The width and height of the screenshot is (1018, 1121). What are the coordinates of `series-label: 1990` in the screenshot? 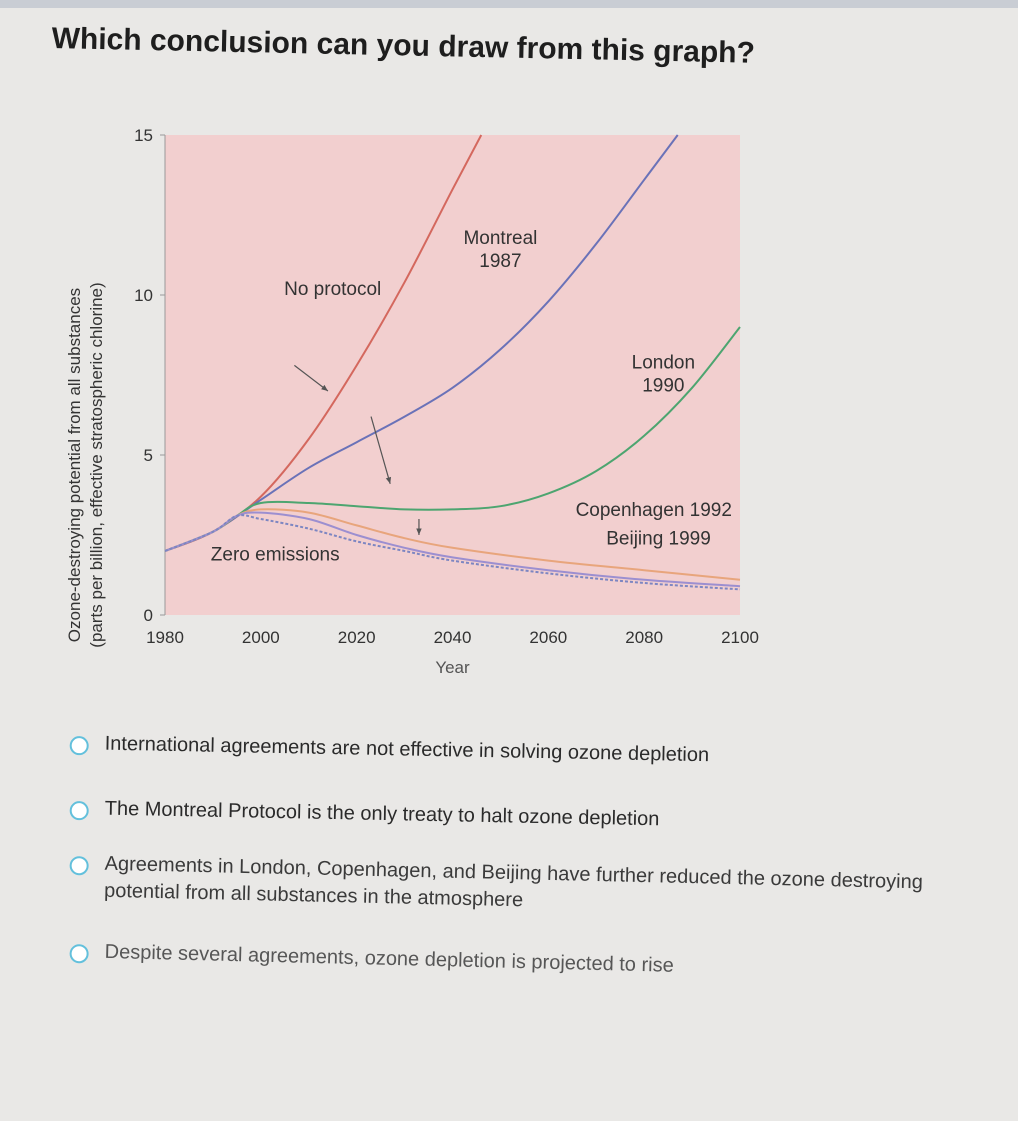 It's located at (663, 386).